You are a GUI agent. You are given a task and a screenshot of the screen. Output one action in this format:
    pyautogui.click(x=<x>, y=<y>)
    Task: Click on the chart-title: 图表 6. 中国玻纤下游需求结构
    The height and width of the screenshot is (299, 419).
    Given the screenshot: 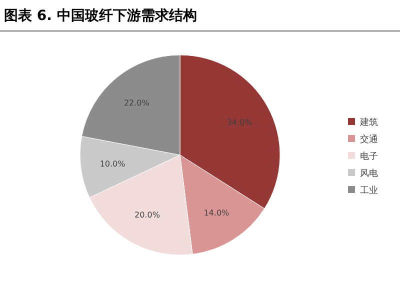 What is the action you would take?
    pyautogui.click(x=100, y=16)
    